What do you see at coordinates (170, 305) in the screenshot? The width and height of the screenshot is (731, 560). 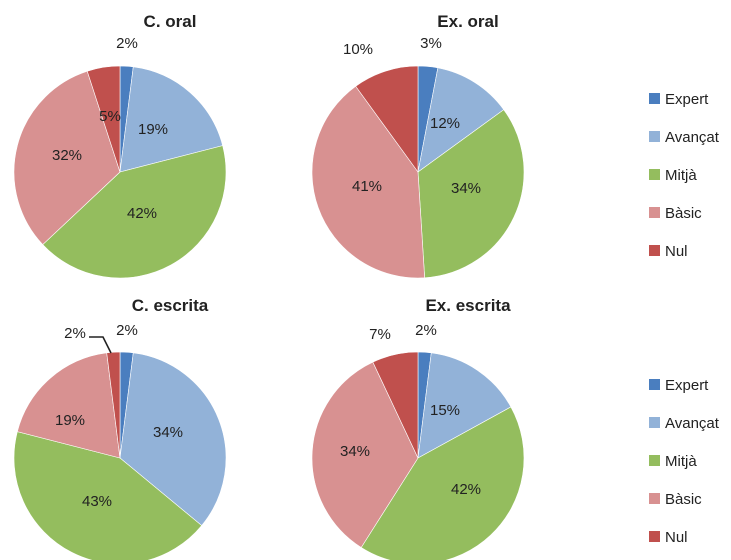 I see `chart-title-c-escrita: C. escrita` at bounding box center [170, 305].